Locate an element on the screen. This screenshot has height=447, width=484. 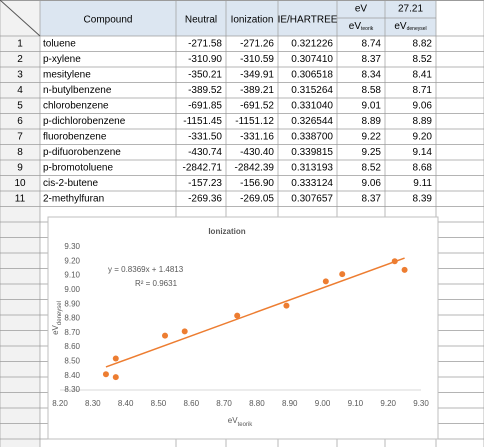
number-cell: 8.58 is located at coordinates (372, 90).